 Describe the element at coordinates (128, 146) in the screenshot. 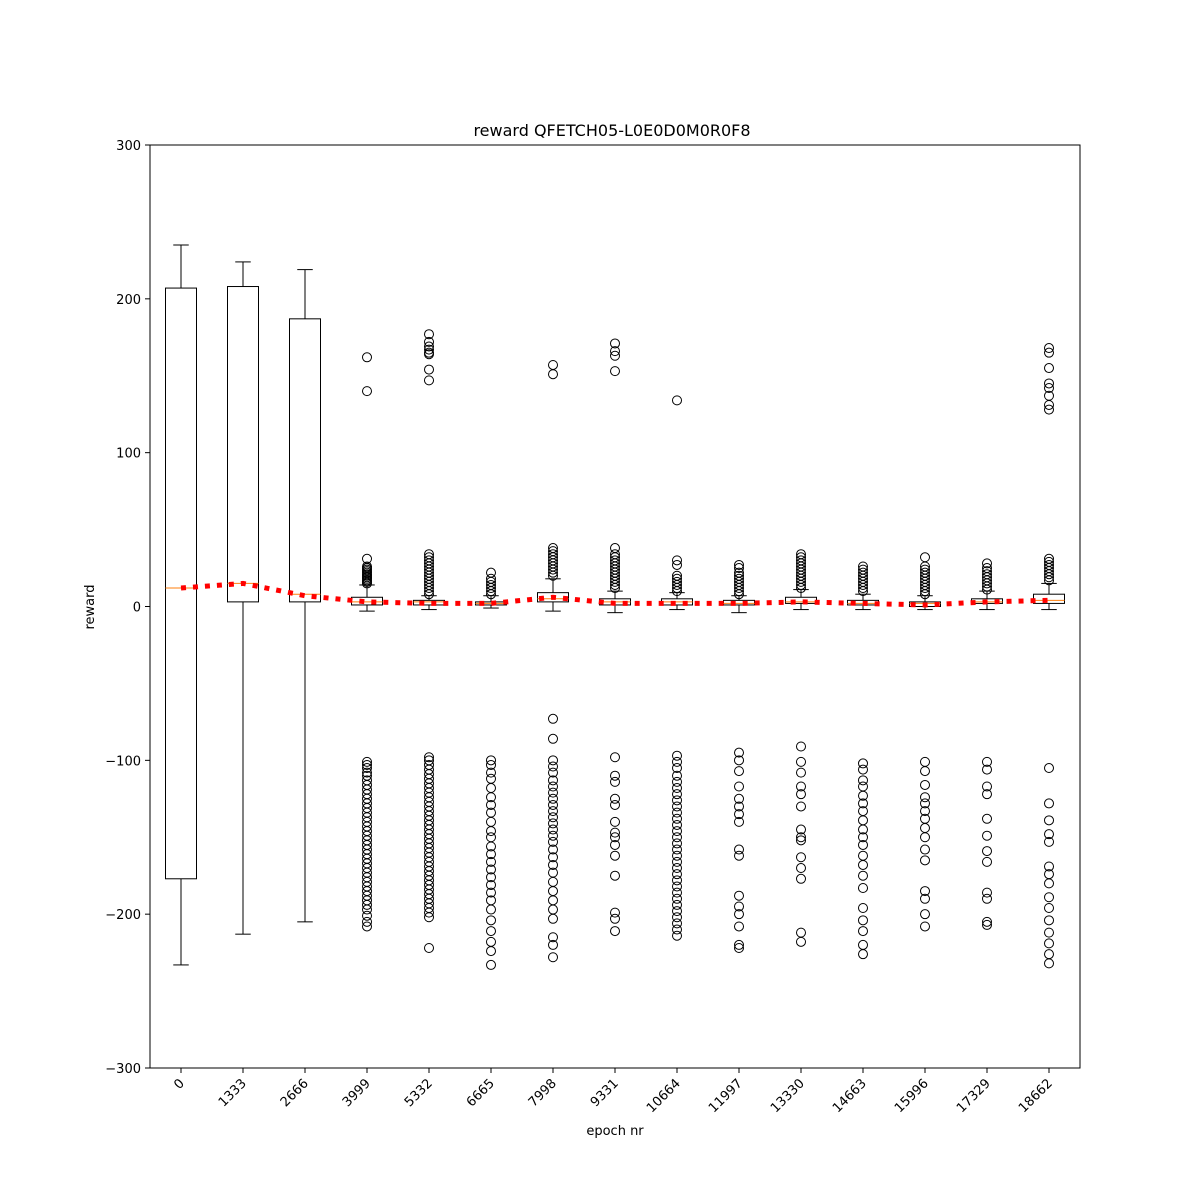

I see `y-tick-label: 300` at that location.